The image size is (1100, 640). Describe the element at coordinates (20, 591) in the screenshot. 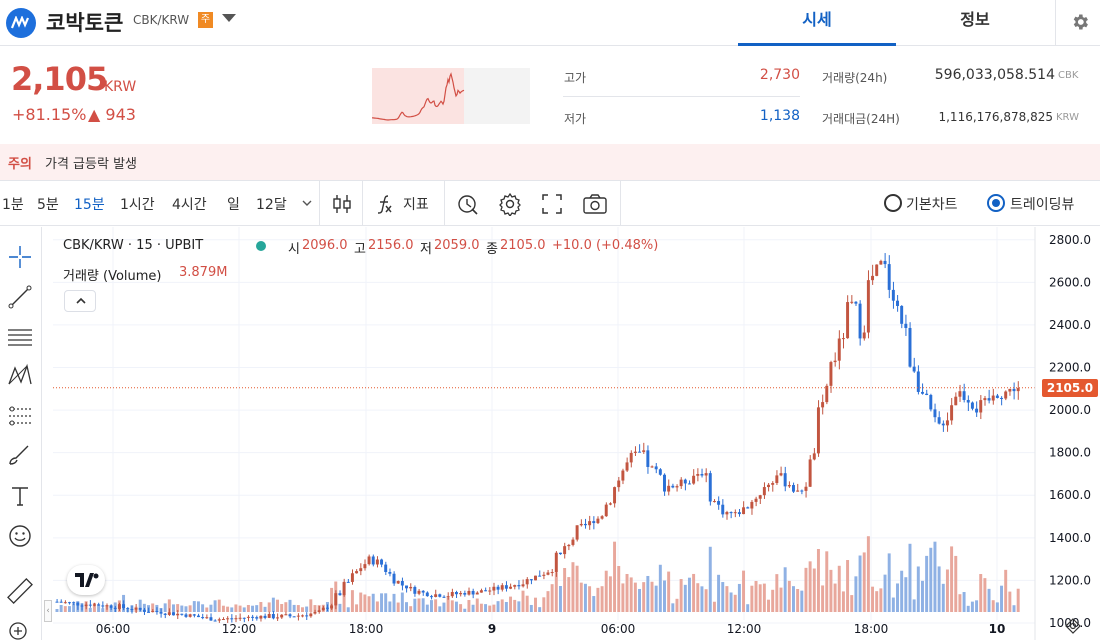

I see `ruler-icon` at that location.